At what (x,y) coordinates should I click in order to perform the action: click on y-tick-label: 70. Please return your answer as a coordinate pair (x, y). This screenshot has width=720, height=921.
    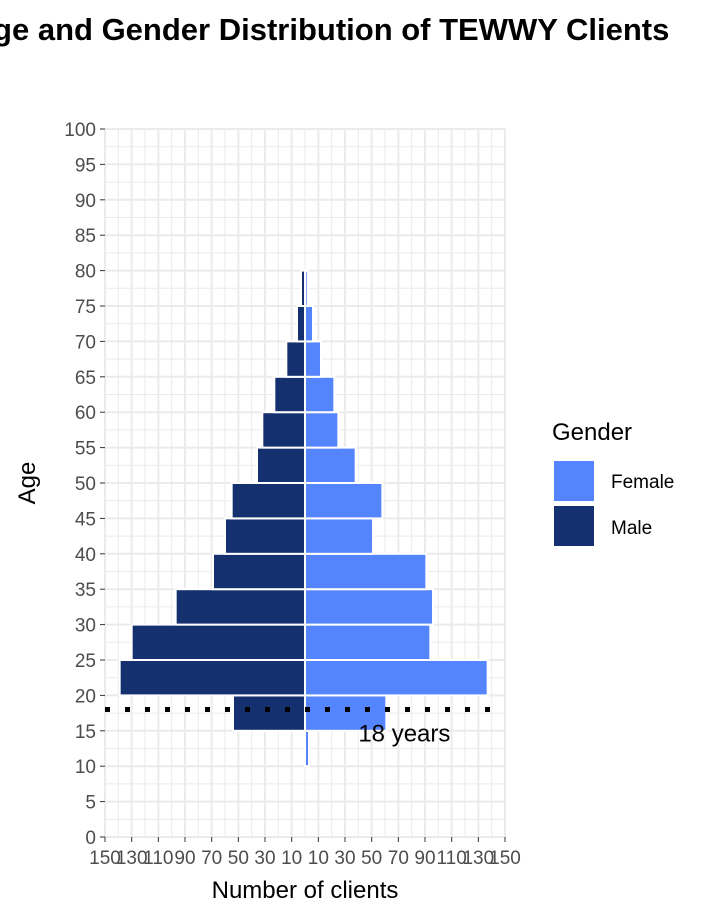
    Looking at the image, I should click on (85, 342).